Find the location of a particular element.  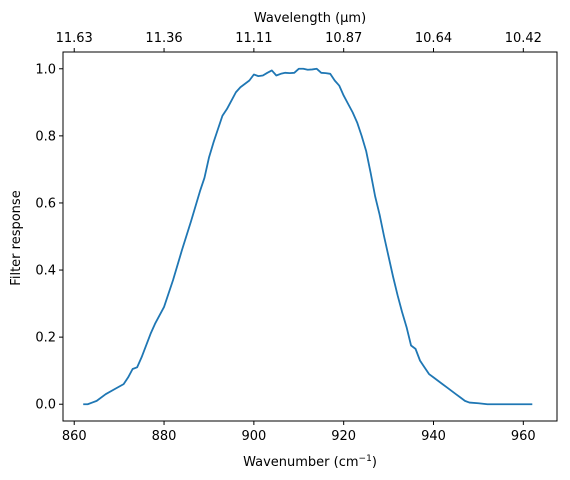

x-axis-label: Wavenumber (cm−1) is located at coordinates (310, 462).